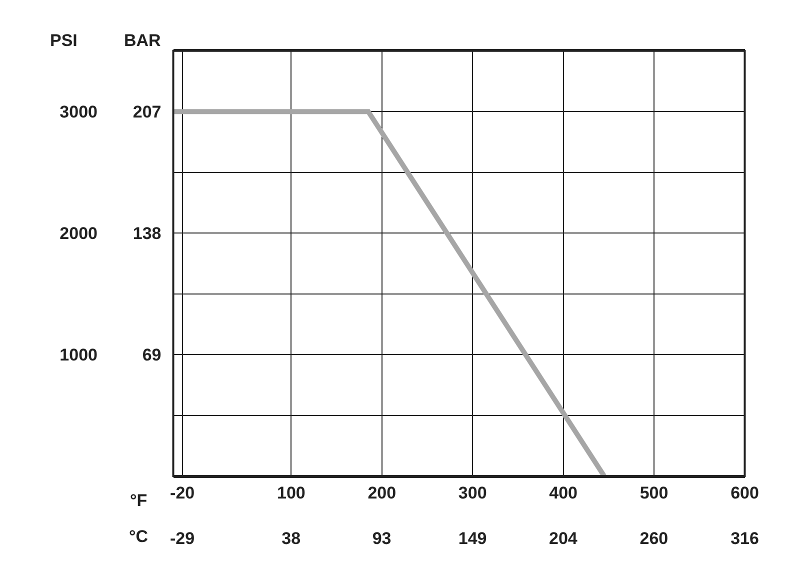 Image resolution: width=800 pixels, height=583 pixels. What do you see at coordinates (472, 492) in the screenshot?
I see `x-tick-label: 300` at bounding box center [472, 492].